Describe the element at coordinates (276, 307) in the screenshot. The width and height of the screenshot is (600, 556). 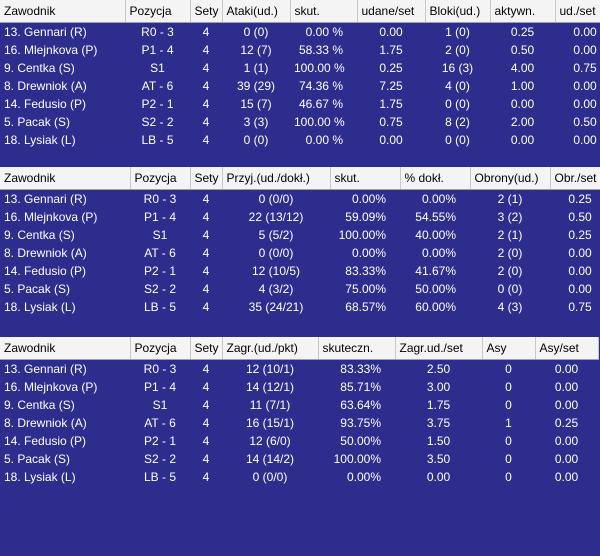
I see `stat-cell: 35 (24/21)` at that location.